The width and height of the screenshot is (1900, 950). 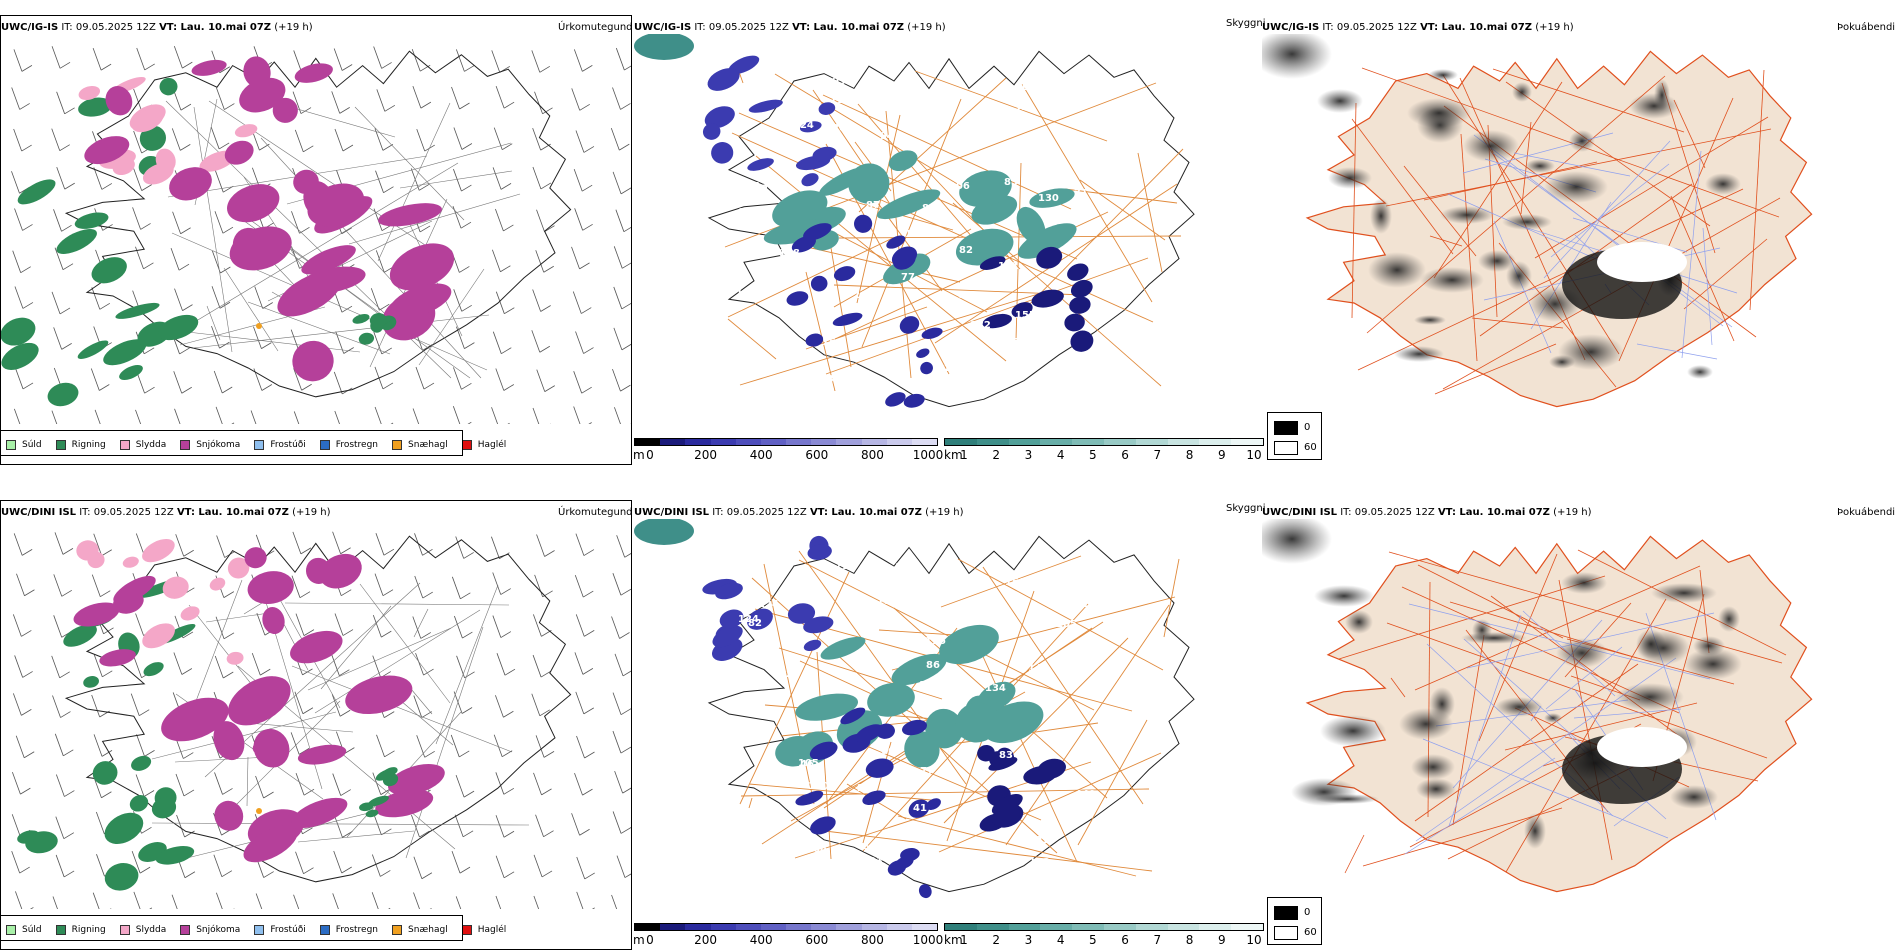 I want to click on precip-legend-item: Súld, so click(x=24, y=445).